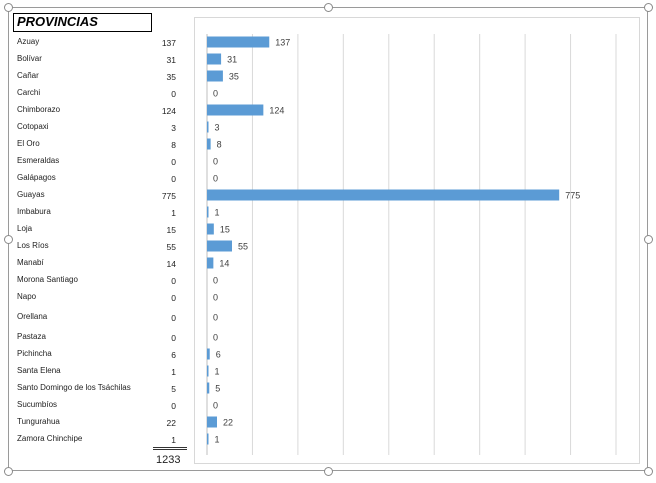 This screenshot has width=656, height=483. What do you see at coordinates (31, 194) in the screenshot?
I see `province-name-cell: Guayas` at bounding box center [31, 194].